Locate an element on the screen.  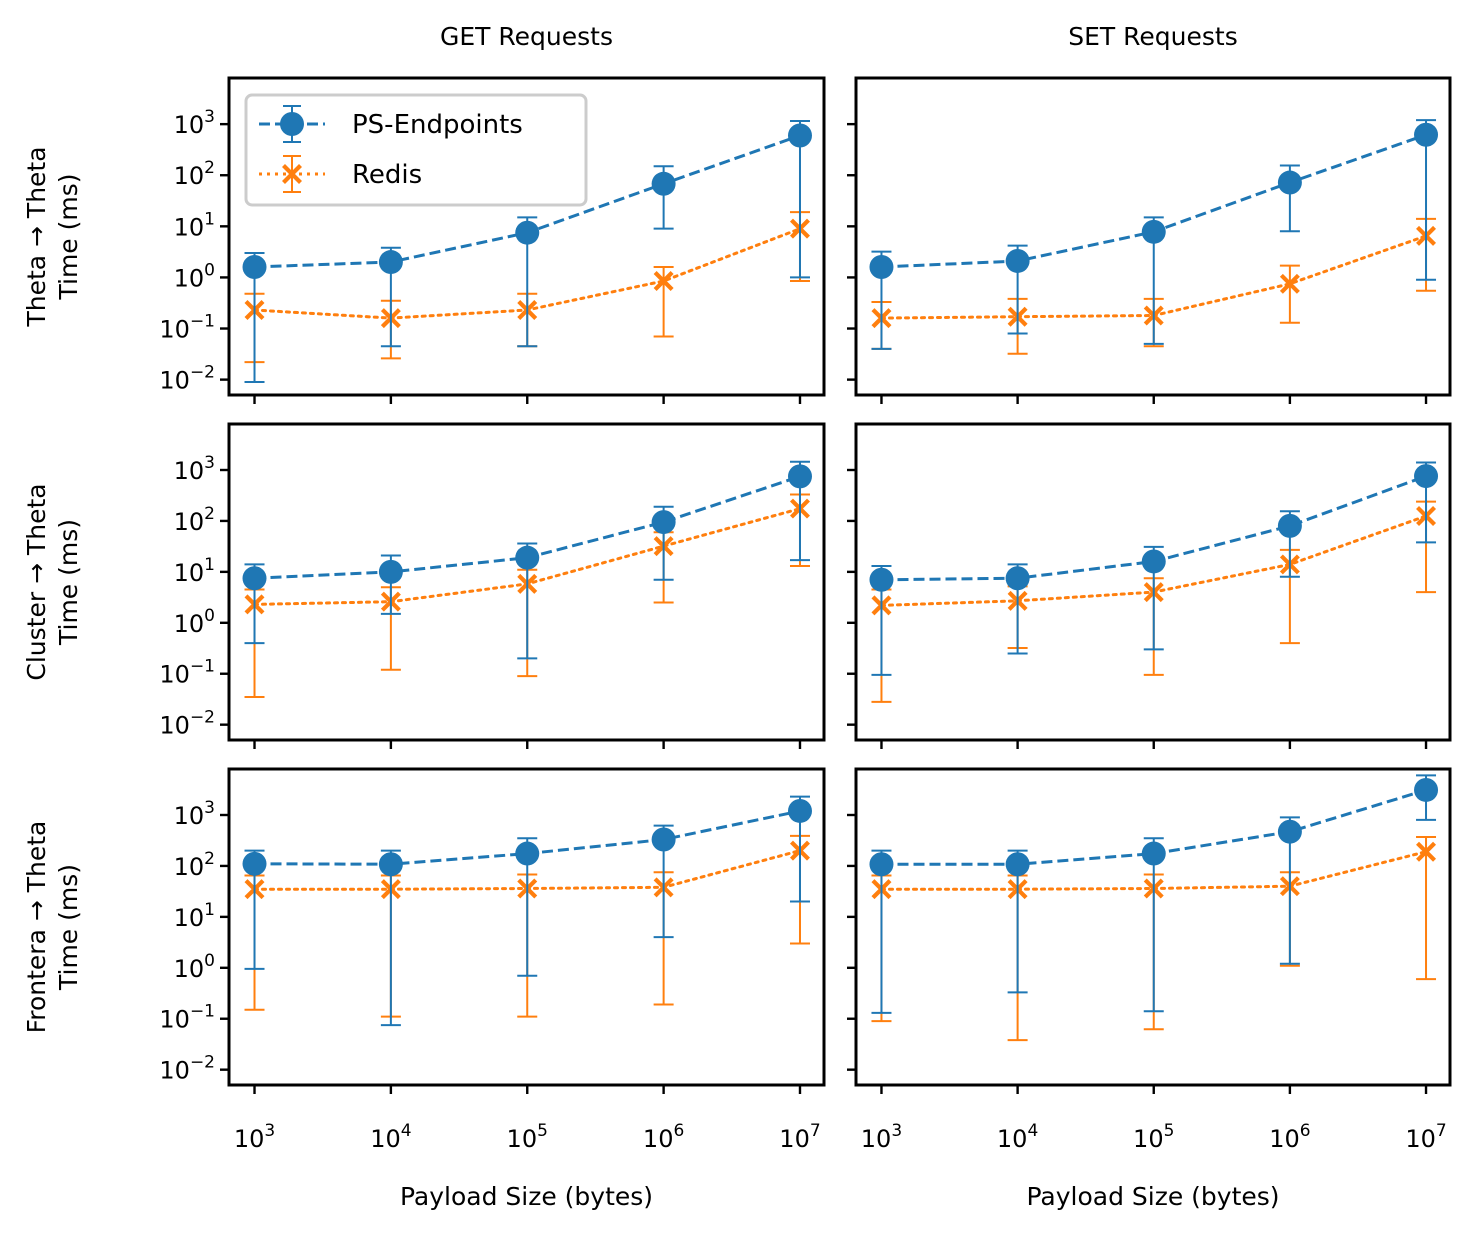
row-ylabel: Frontera → Theta Time (ms) is located at coordinates (52, 927).